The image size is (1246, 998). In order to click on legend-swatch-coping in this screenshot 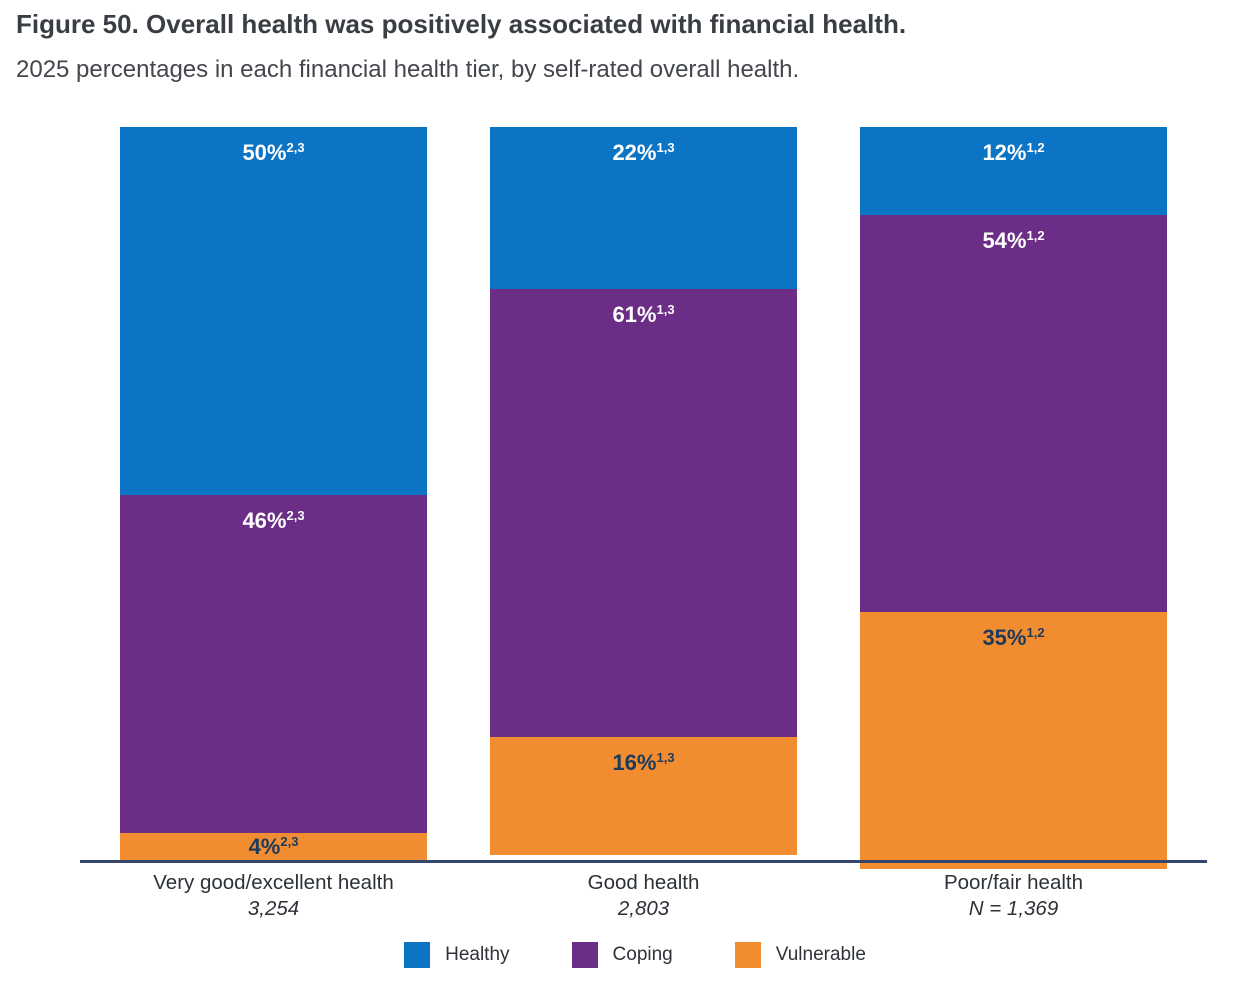, I will do `click(584, 955)`.